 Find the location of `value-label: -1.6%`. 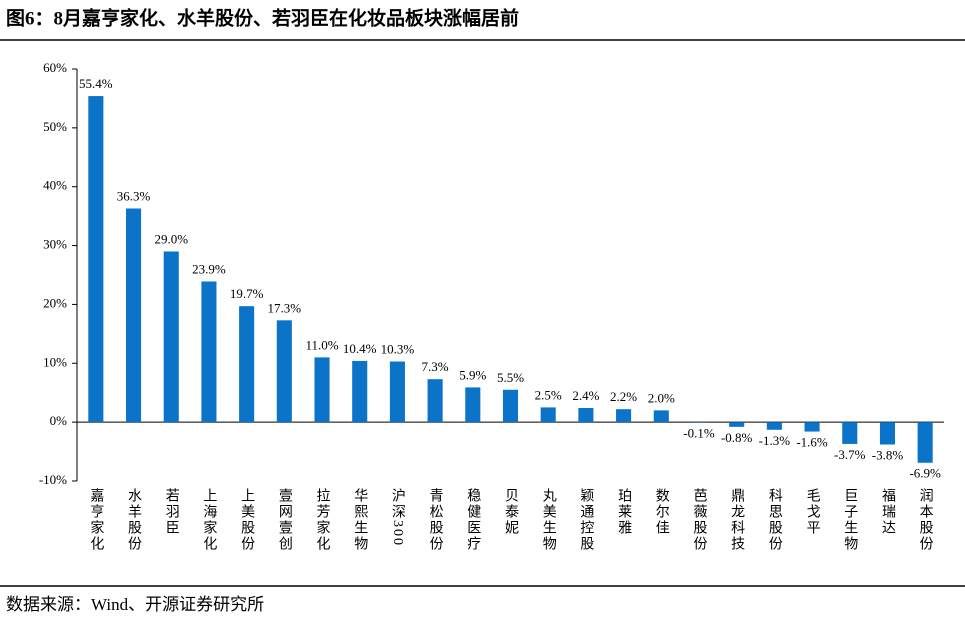

value-label: -1.6% is located at coordinates (812, 442).